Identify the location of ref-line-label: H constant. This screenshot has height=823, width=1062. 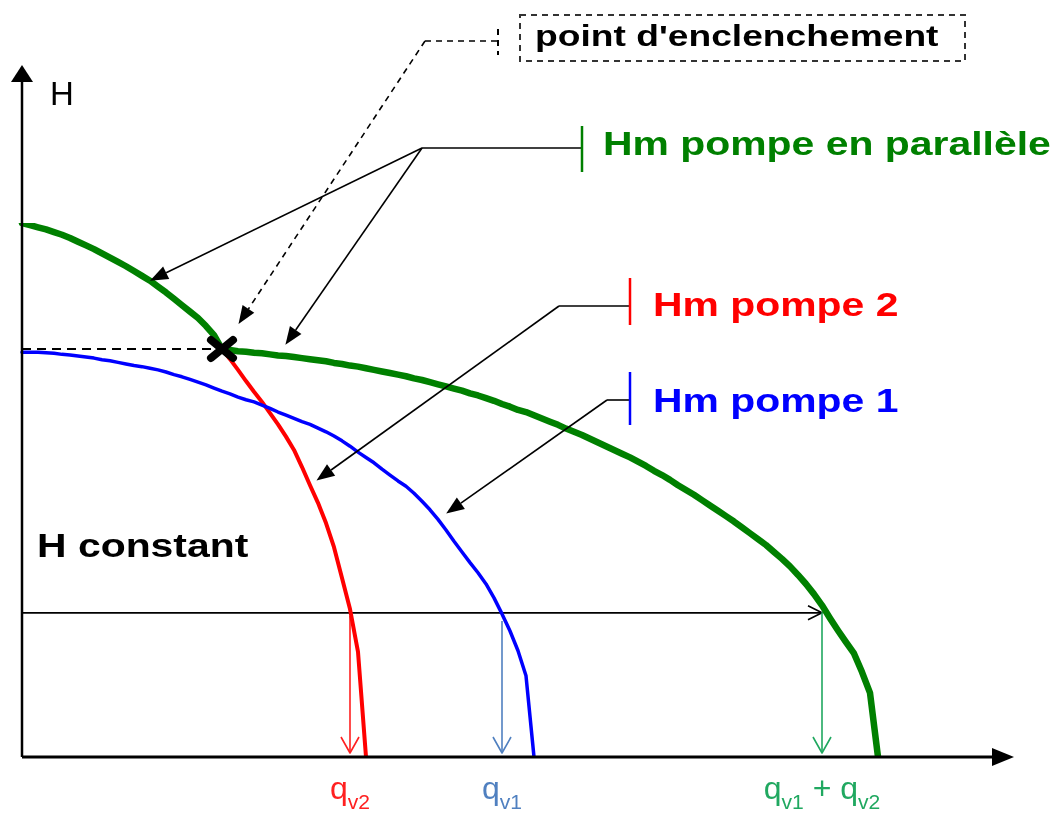
(143, 545).